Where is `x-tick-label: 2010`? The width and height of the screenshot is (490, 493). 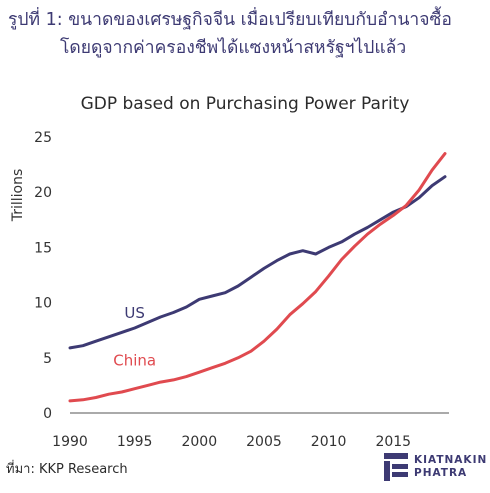 x-tick-label: 2010 is located at coordinates (329, 442).